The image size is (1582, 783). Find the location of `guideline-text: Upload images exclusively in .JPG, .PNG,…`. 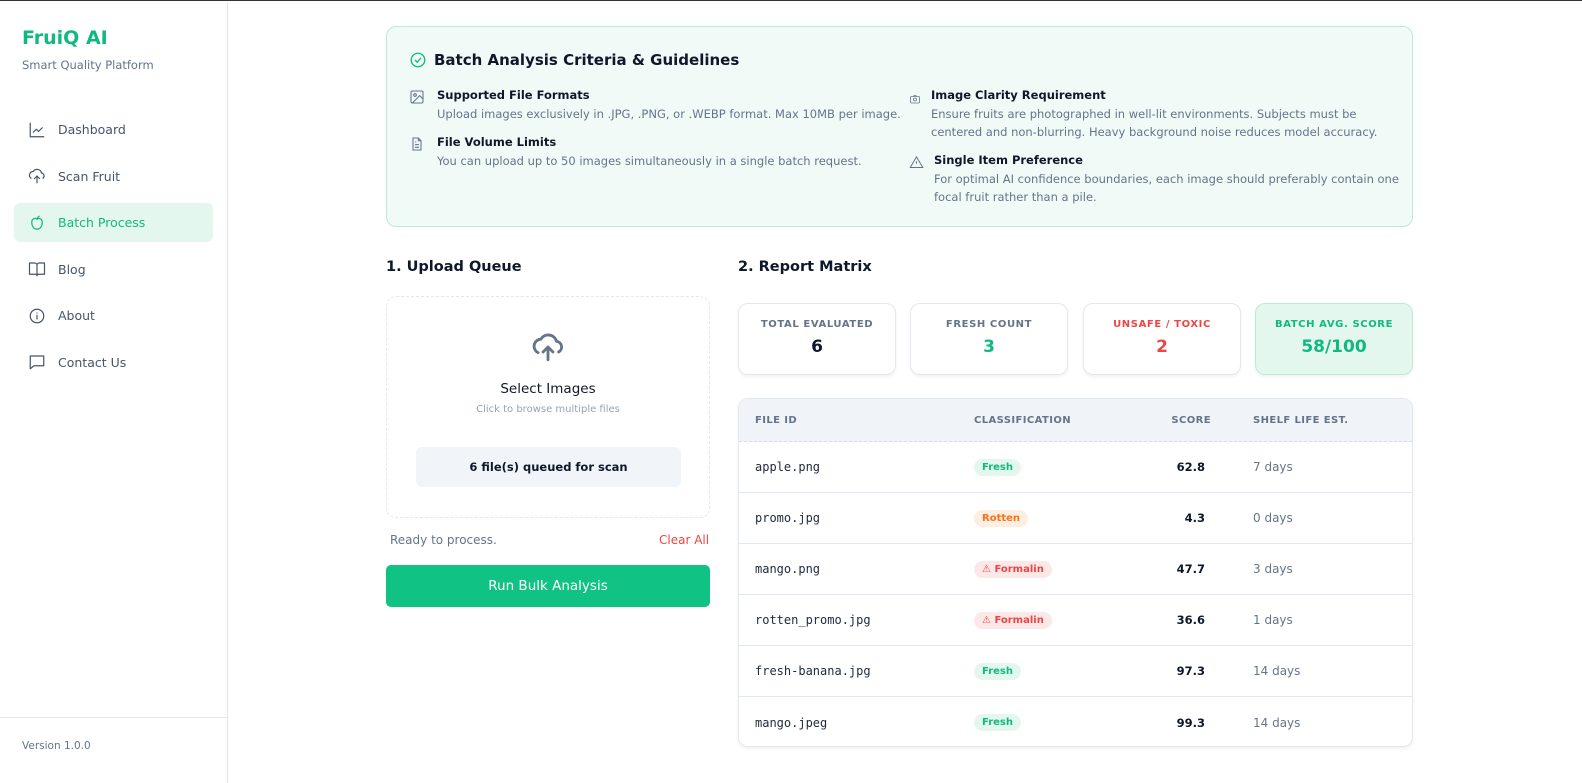

guideline-text: Upload images exclusively in .JPG, .PNG,… is located at coordinates (669, 114).